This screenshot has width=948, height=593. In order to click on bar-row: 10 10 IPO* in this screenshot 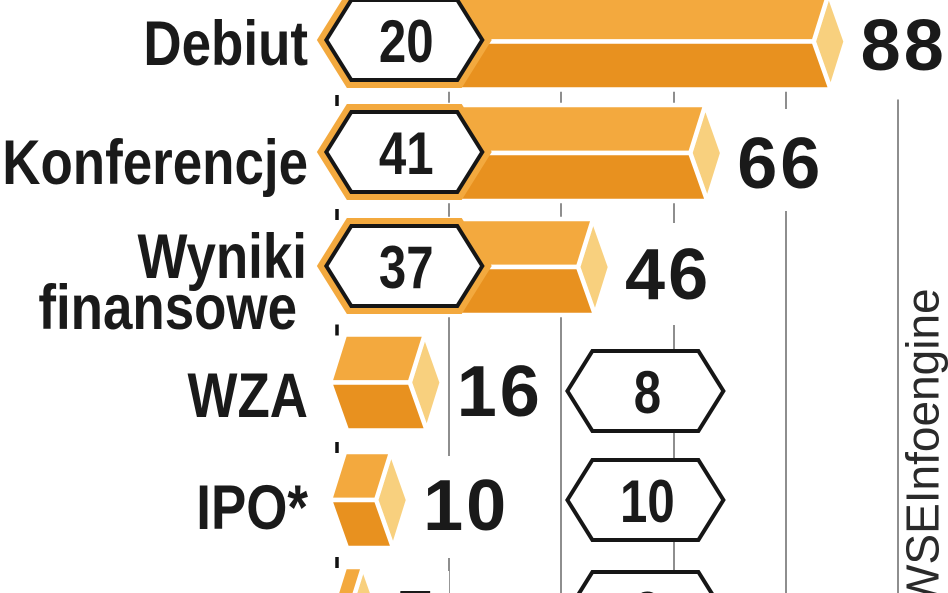, I will do `click(461, 503)`.